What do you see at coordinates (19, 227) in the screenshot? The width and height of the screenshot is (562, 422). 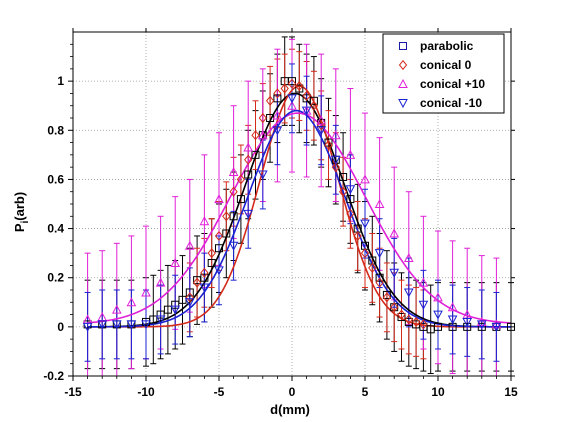 I see `y-axis-label-main: P` at bounding box center [19, 227].